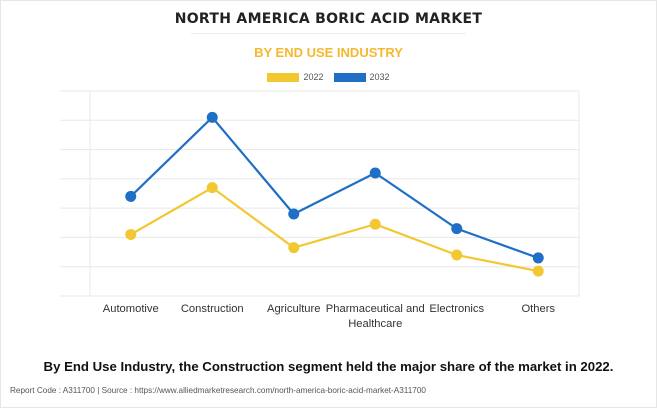 The image size is (657, 408). I want to click on chart-subtitle: BY END USE INDUSTRY, so click(328, 52).